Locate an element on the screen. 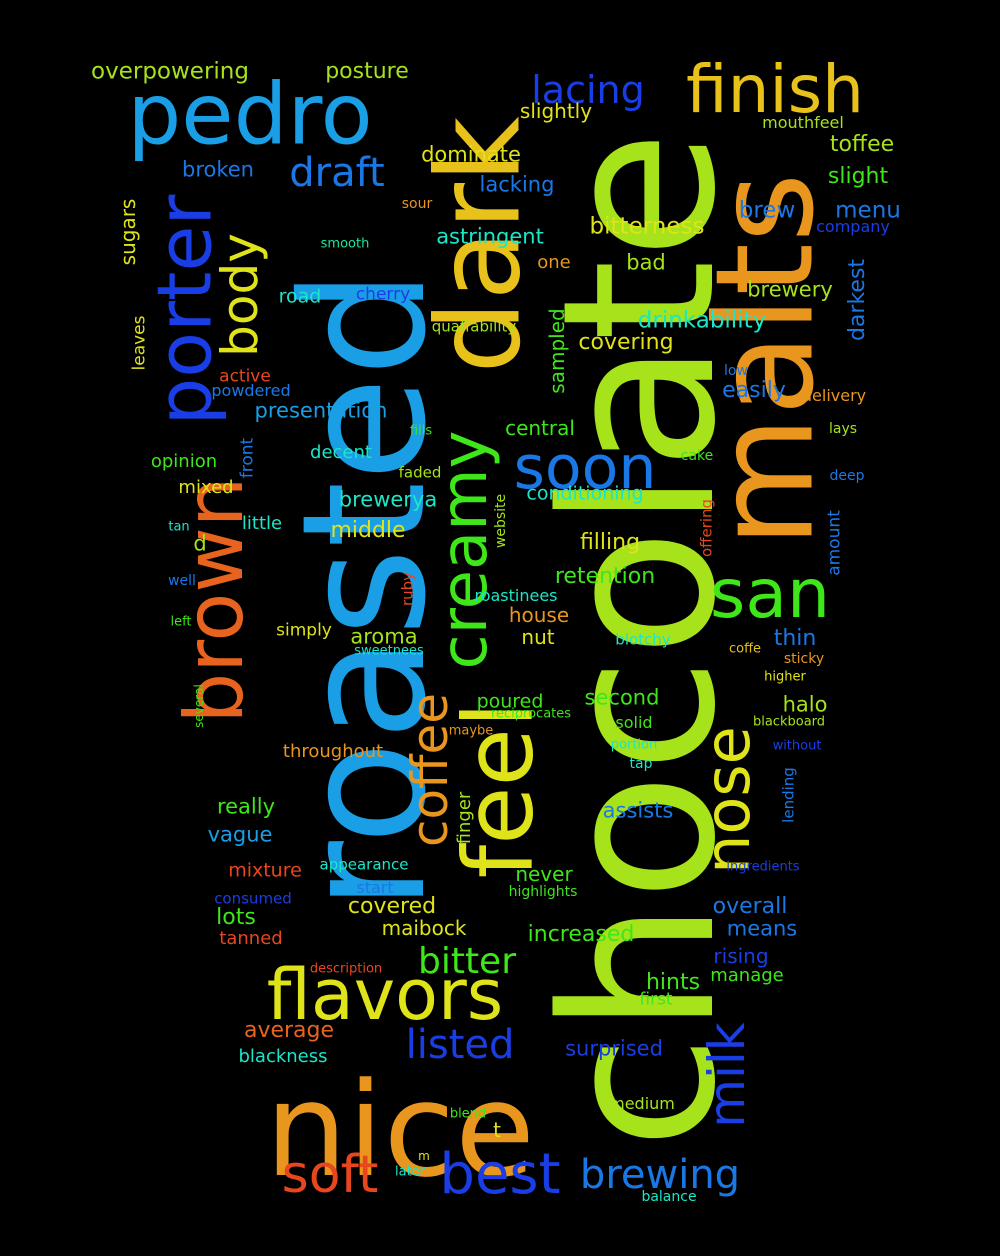 This screenshot has width=1000, height=1256. word-smooth: smooth is located at coordinates (345, 244).